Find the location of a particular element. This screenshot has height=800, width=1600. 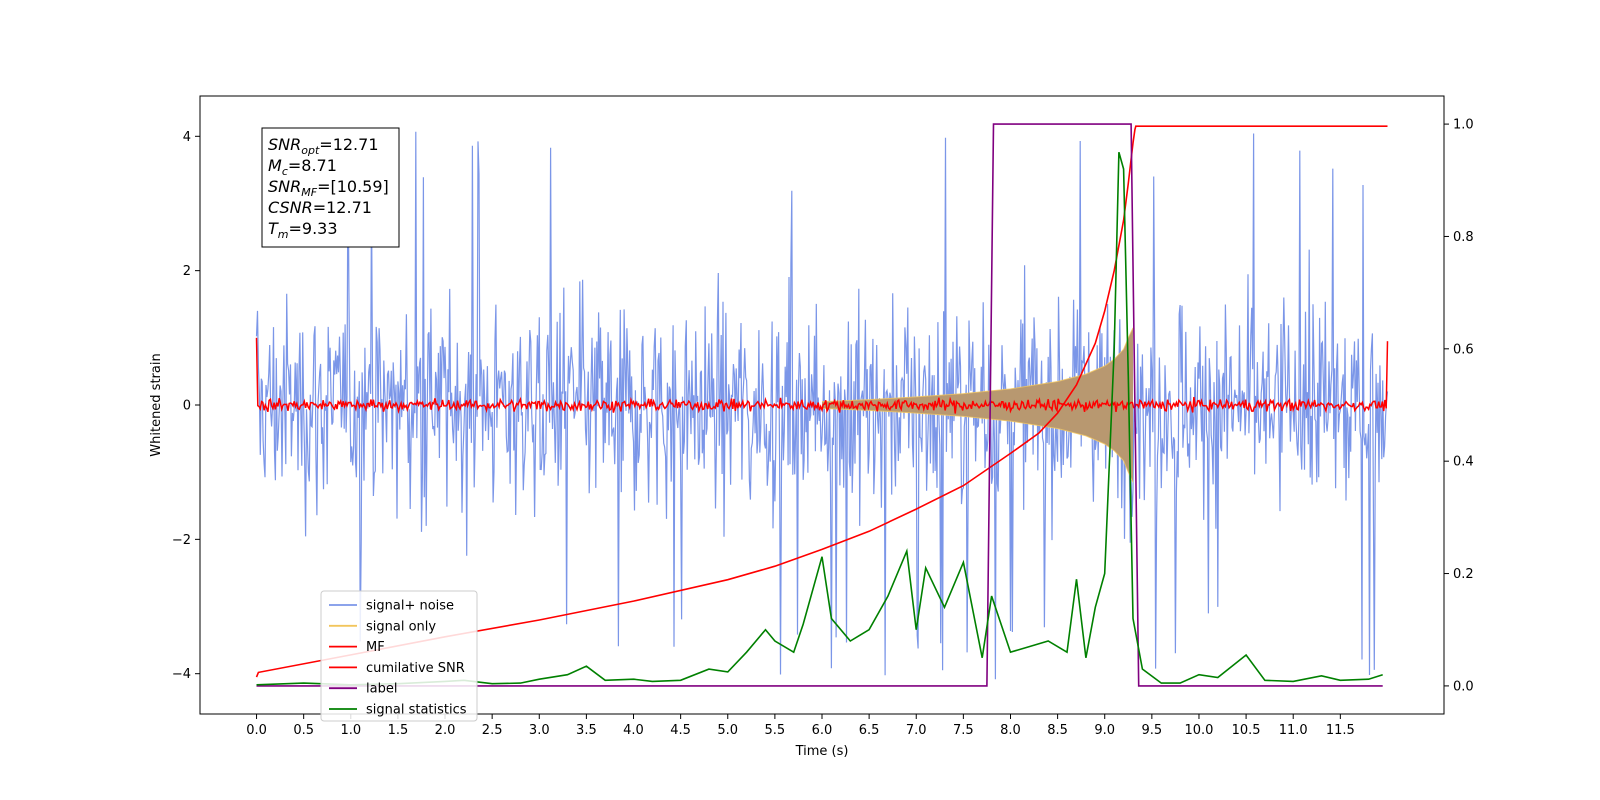

y-tick-label: 2 is located at coordinates (187, 271).